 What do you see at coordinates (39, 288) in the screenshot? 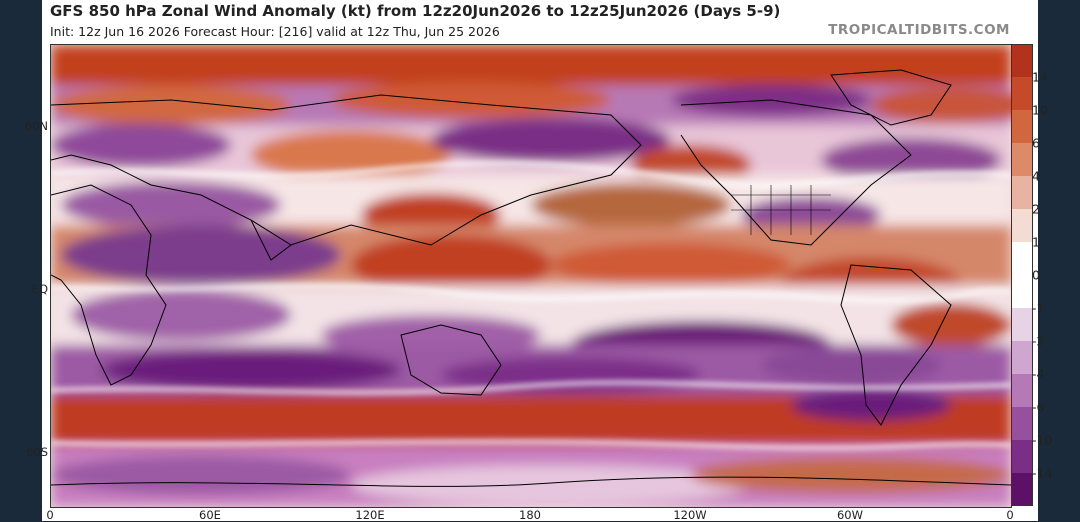
I see `latitude-label: EQ` at bounding box center [39, 288].